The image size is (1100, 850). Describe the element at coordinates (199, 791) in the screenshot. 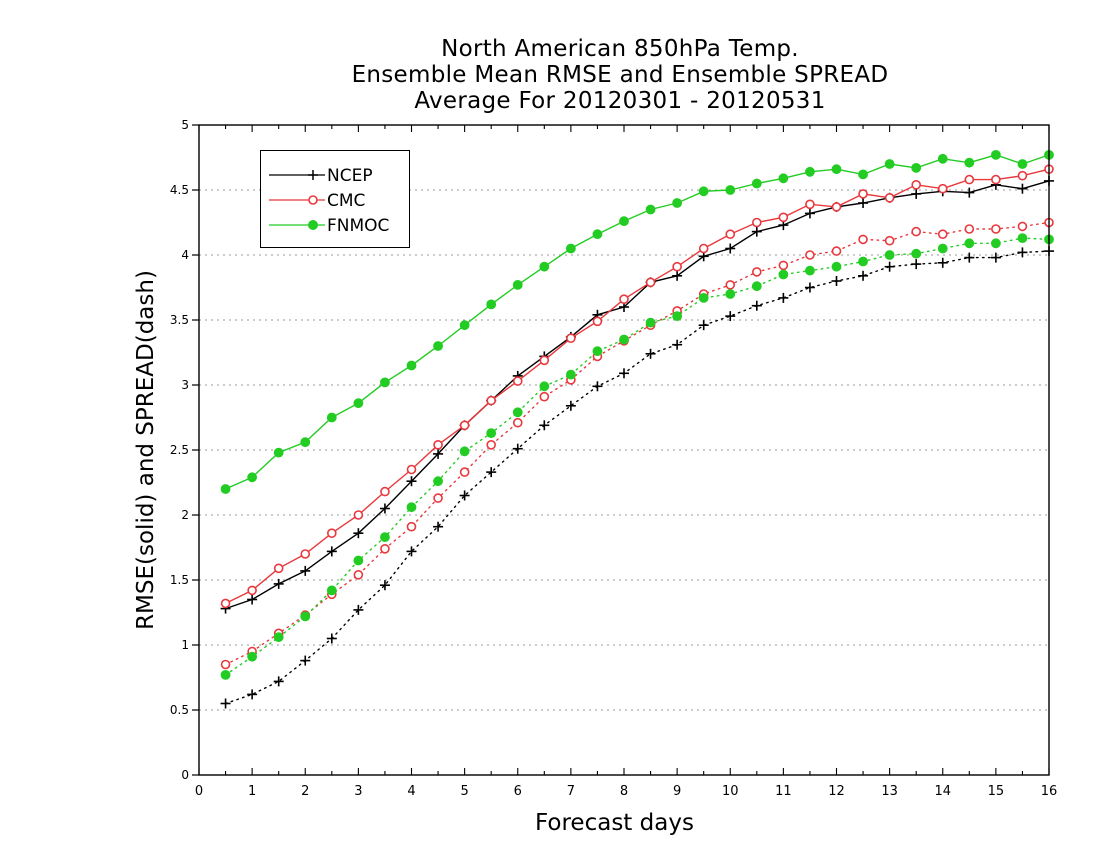

I see `x-tick-label: 0` at that location.